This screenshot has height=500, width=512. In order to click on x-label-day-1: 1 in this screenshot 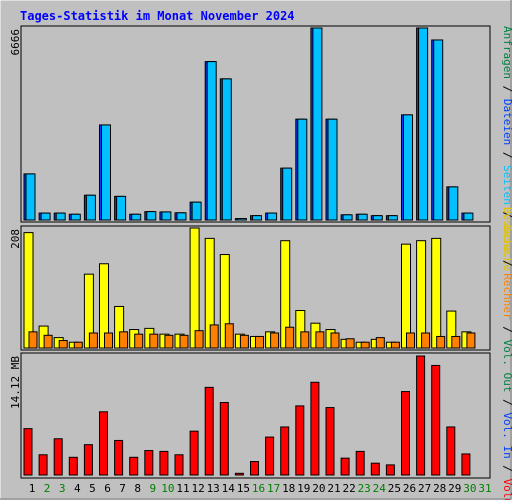, I will do `click(32, 488)`.